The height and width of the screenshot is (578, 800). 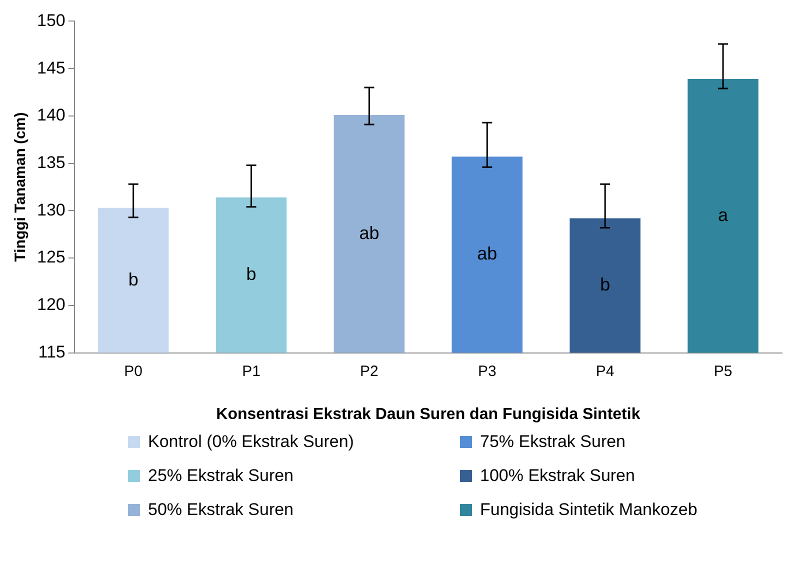 What do you see at coordinates (487, 371) in the screenshot?
I see `x-tick-label: P3` at bounding box center [487, 371].